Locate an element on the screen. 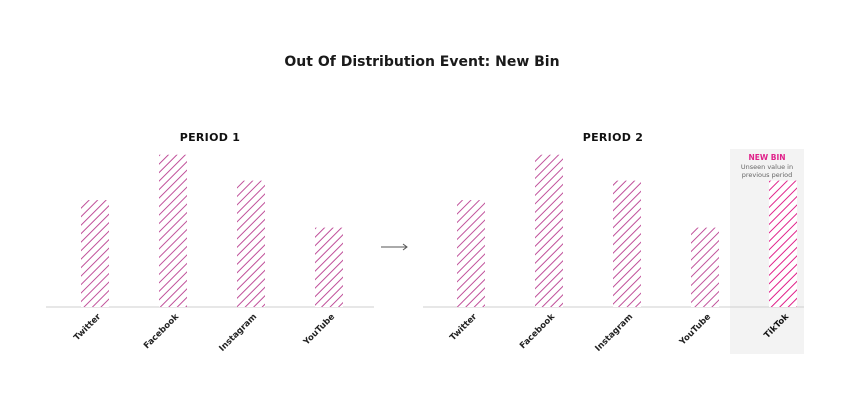 Image resolution: width=845 pixels, height=401 pixels. period-2-bar-facebook is located at coordinates (549, 230).